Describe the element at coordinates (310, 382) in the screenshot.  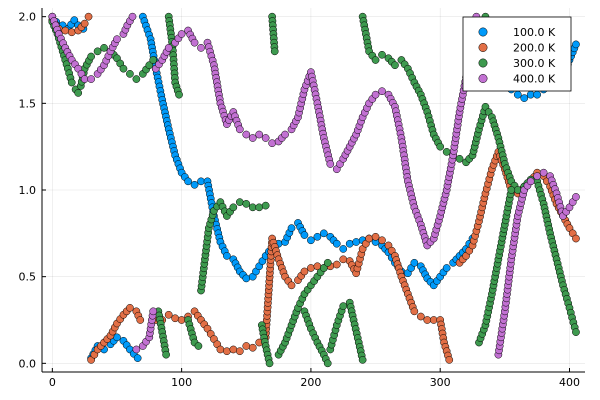
I see `x-tick-label: 200` at that location.